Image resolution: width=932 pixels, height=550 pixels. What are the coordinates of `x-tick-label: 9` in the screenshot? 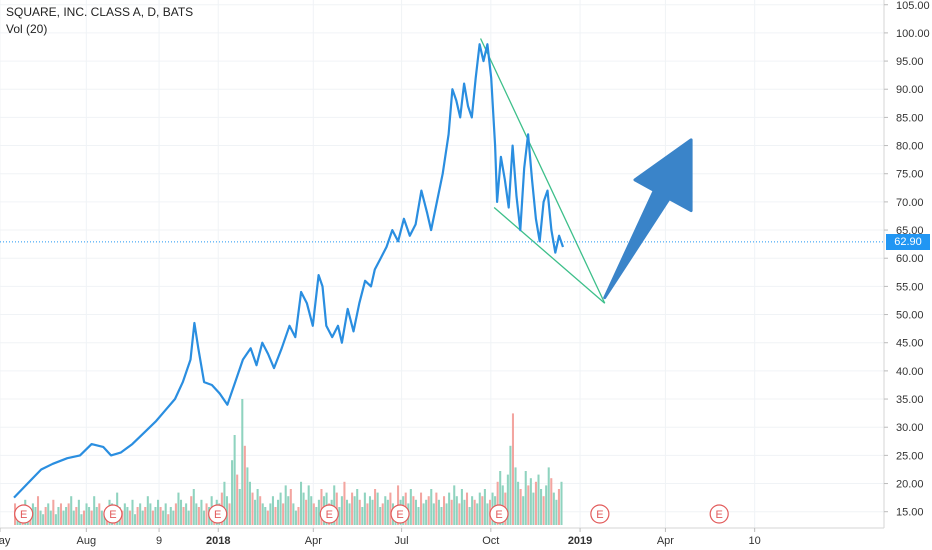 It's located at (159, 541).